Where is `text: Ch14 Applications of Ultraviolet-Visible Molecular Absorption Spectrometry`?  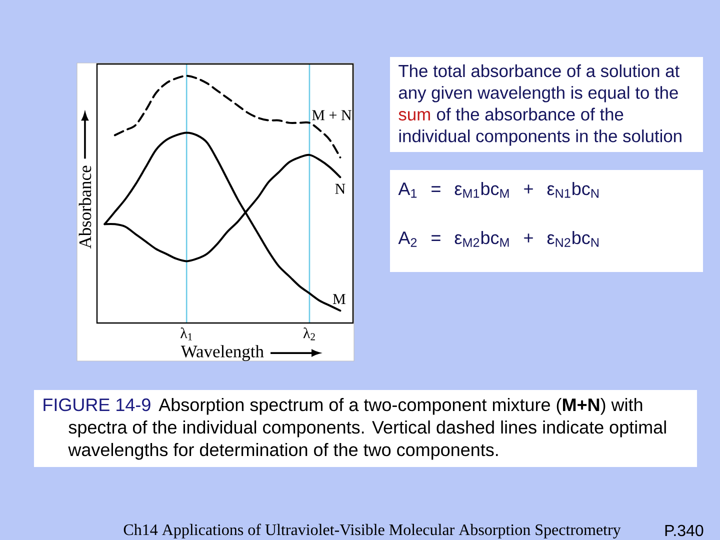 text: Ch14 Applications of Ultraviolet-Visible Molecular Absorption Spectrometry is located at coordinates (372, 531).